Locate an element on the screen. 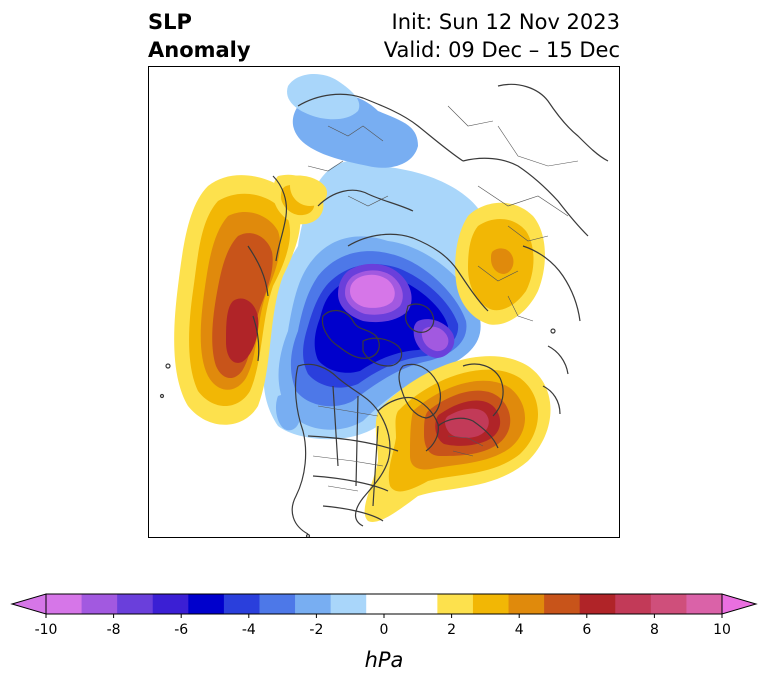  colorbar: -10 -8 -6 -4 -2 0 2 4 6 8 10 hPa is located at coordinates (384, 632).